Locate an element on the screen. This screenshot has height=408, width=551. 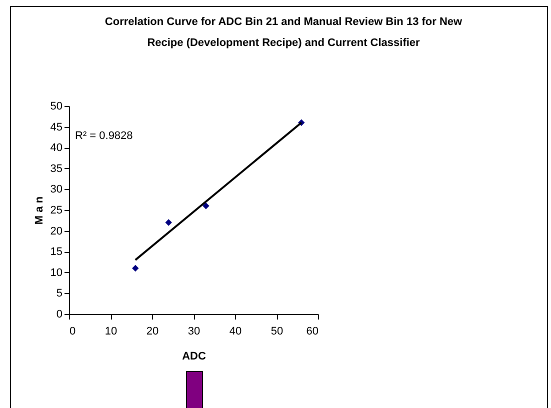
chart-title: Correlation Curve for ADC Bin 21 and Manual Review Bin 13 for New Recipe (Development Recipe) and Current Classifier is located at coordinates (283, 32).